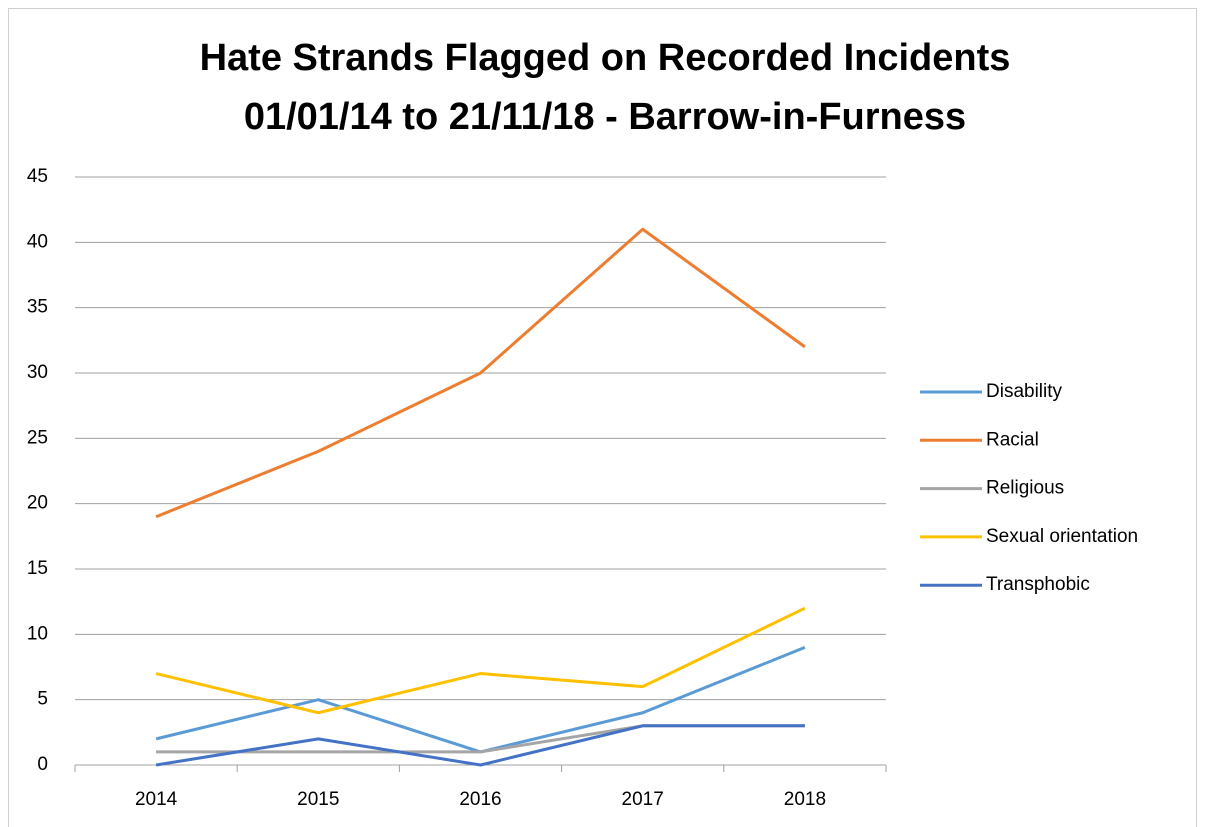 The width and height of the screenshot is (1205, 827). I want to click on y-tick-label: 30, so click(37, 372).